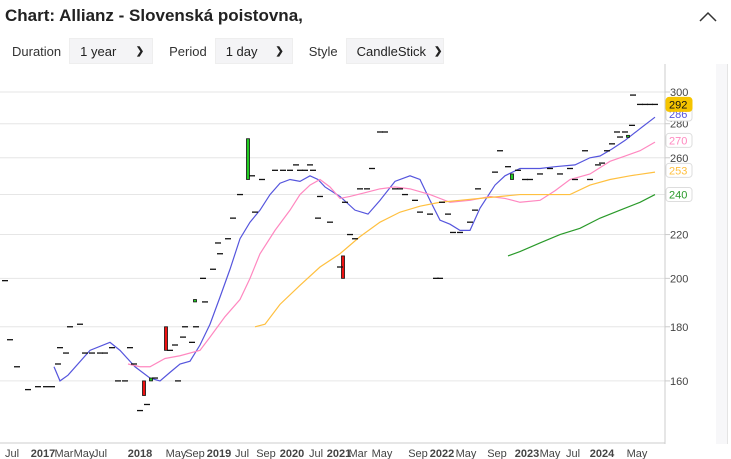 The height and width of the screenshot is (459, 731). I want to click on period-value: 1 day, so click(241, 51).